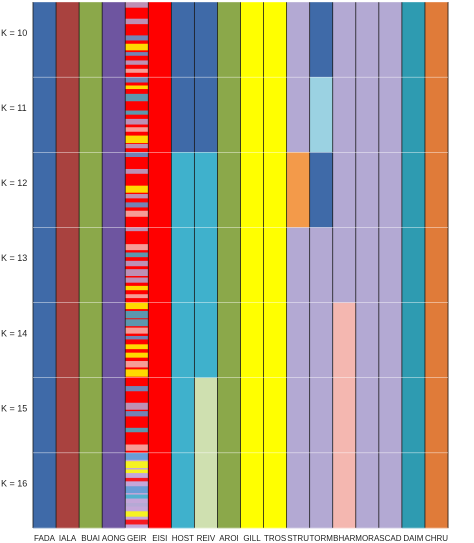 This screenshot has width=474, height=543. I want to click on bar-k15-chru, so click(436, 415).